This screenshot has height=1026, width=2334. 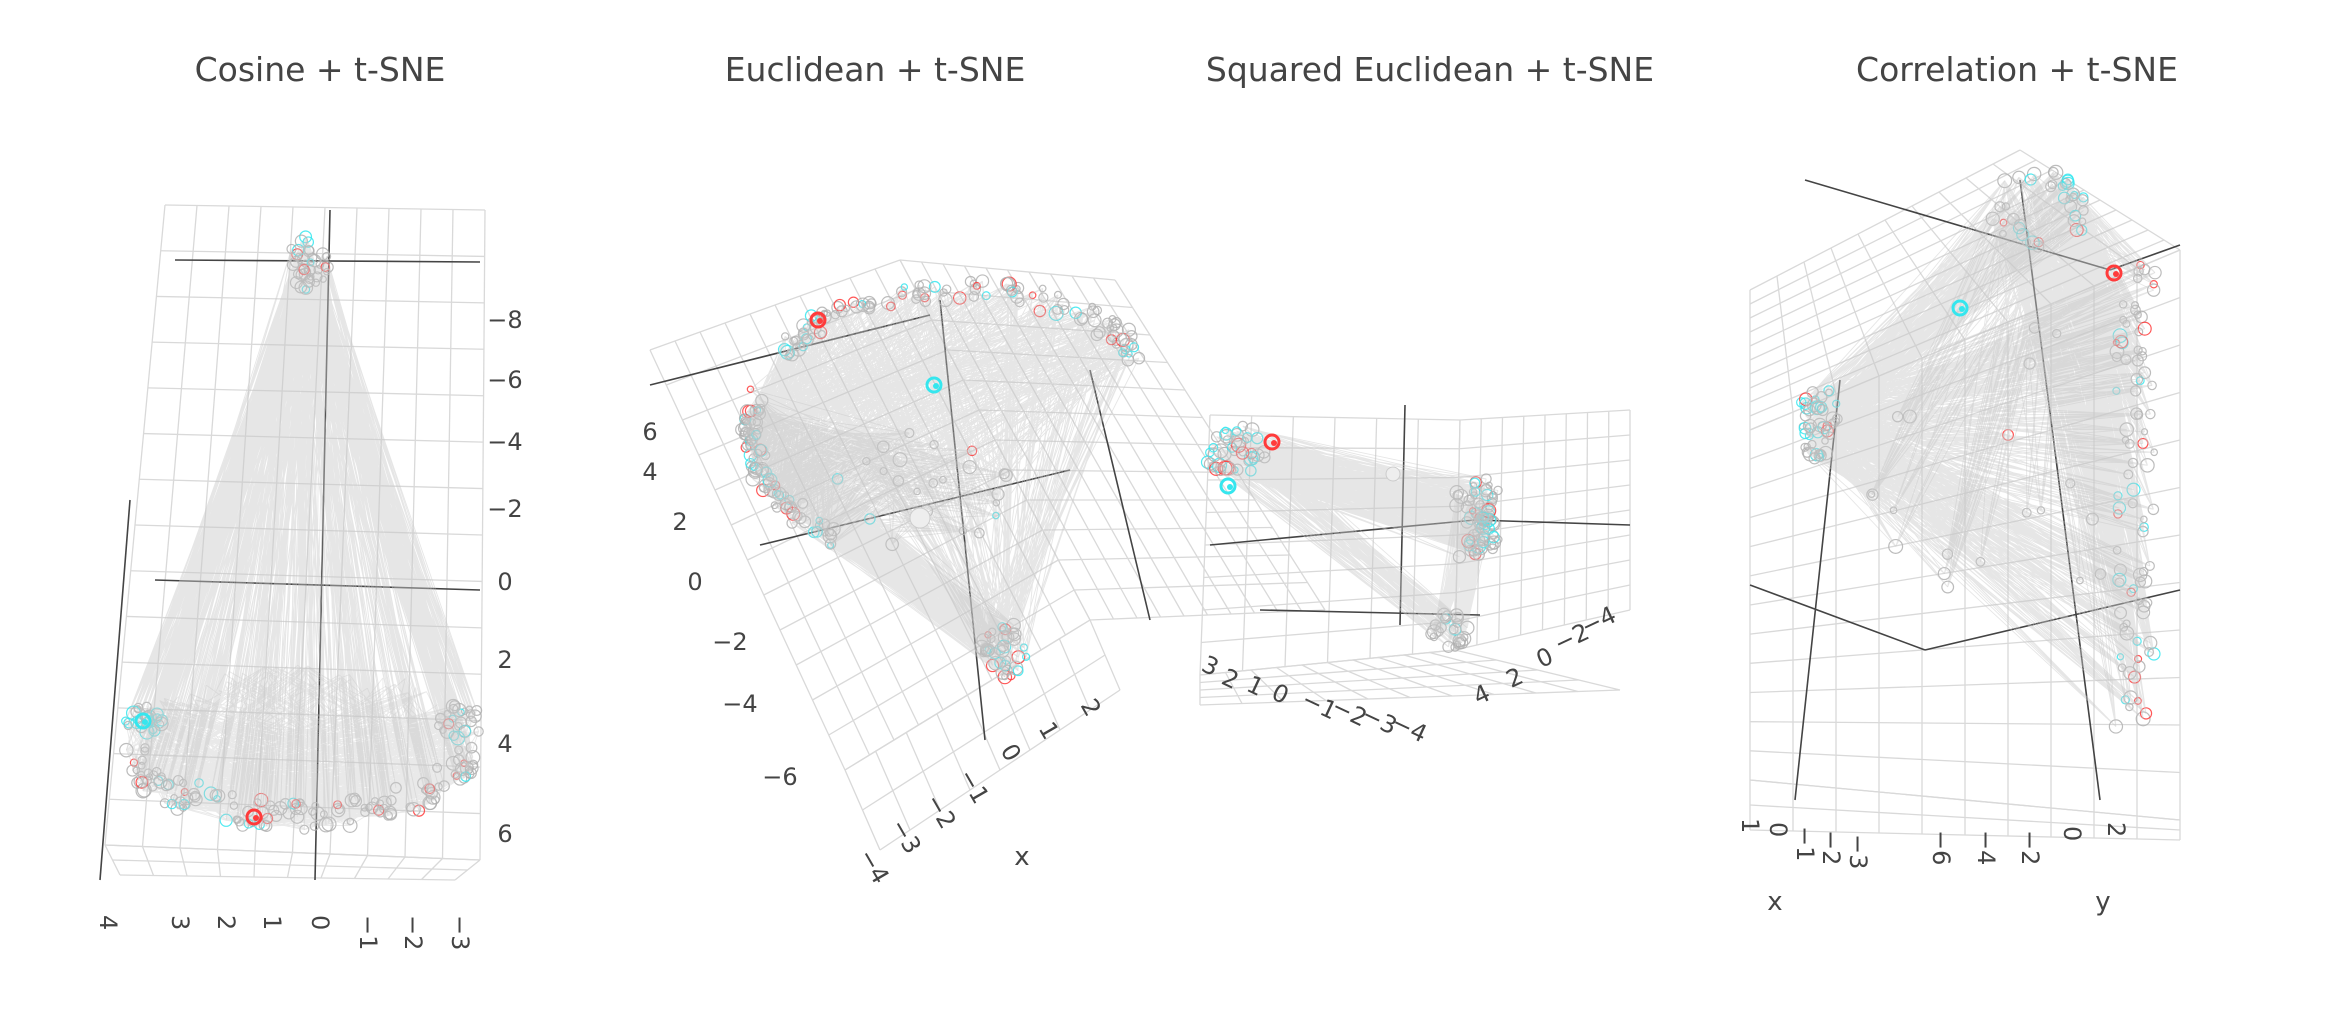 I want to click on tick-label: 0, so click(x=694, y=582).